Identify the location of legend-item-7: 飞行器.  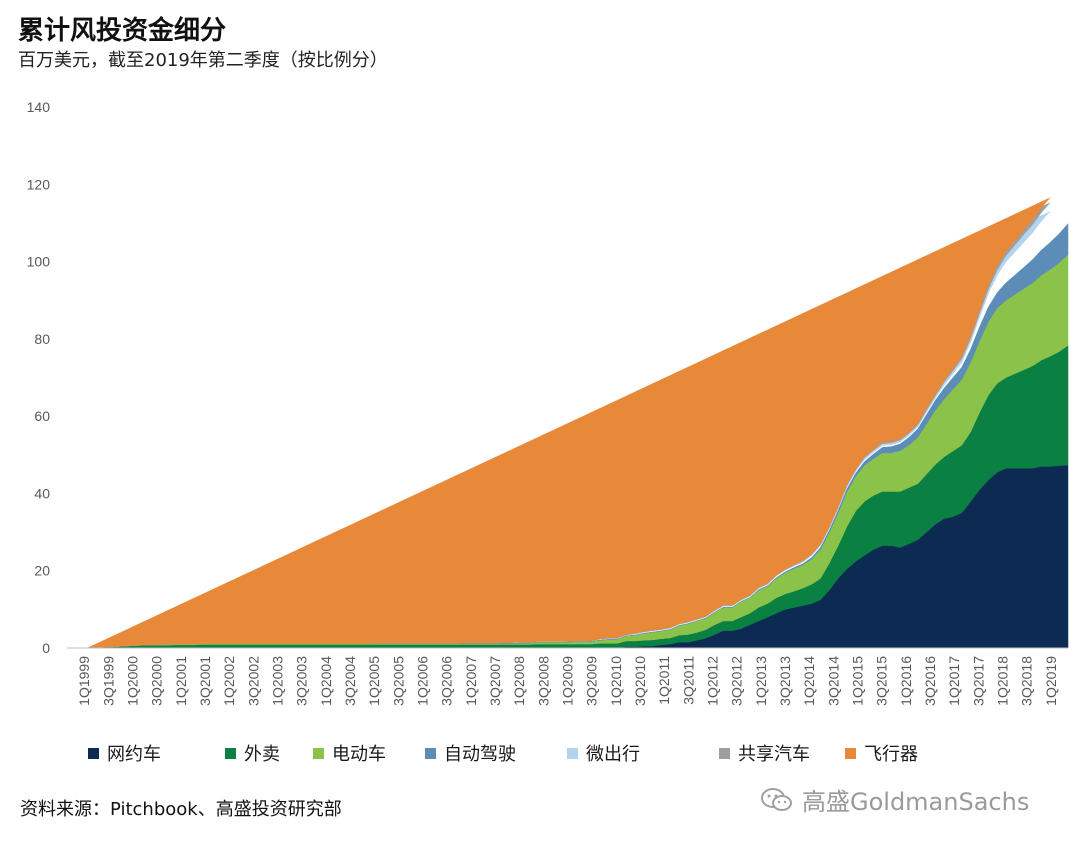
(881, 753).